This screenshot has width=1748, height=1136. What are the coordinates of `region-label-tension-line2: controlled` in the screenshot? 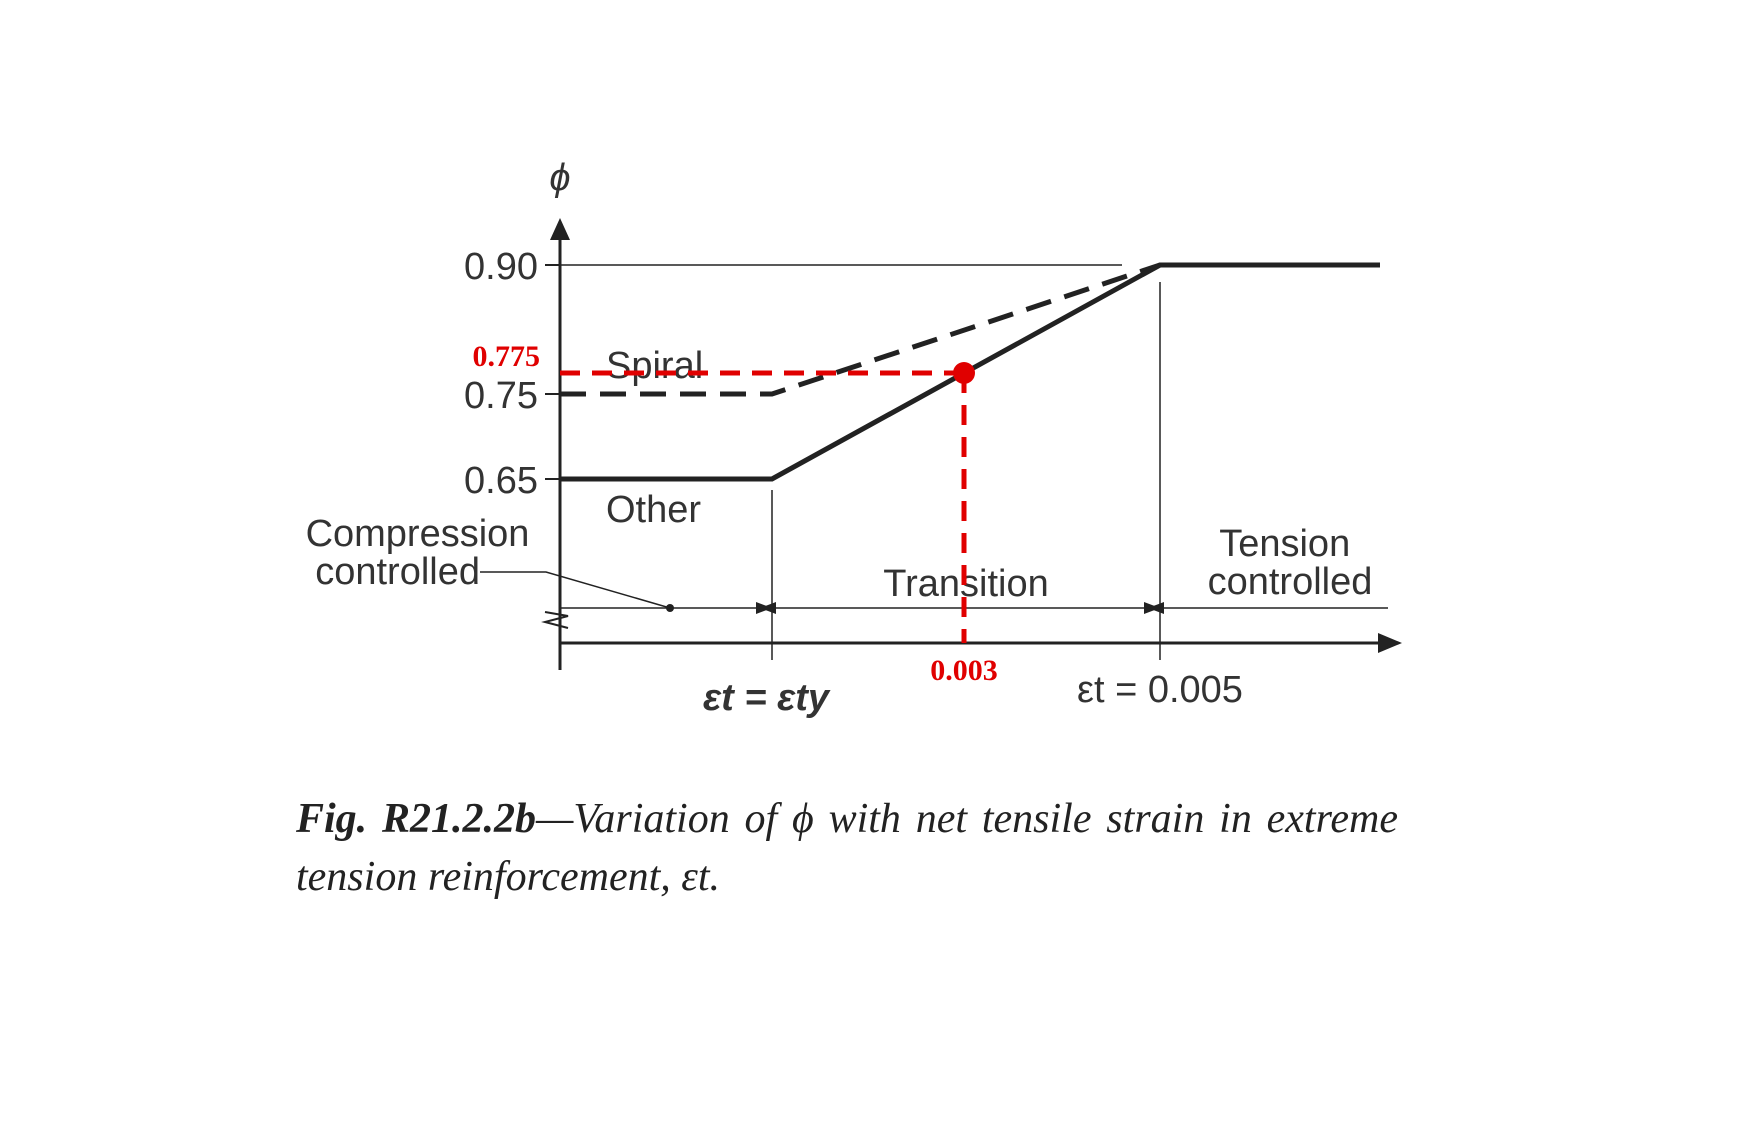 It's located at (1290, 582).